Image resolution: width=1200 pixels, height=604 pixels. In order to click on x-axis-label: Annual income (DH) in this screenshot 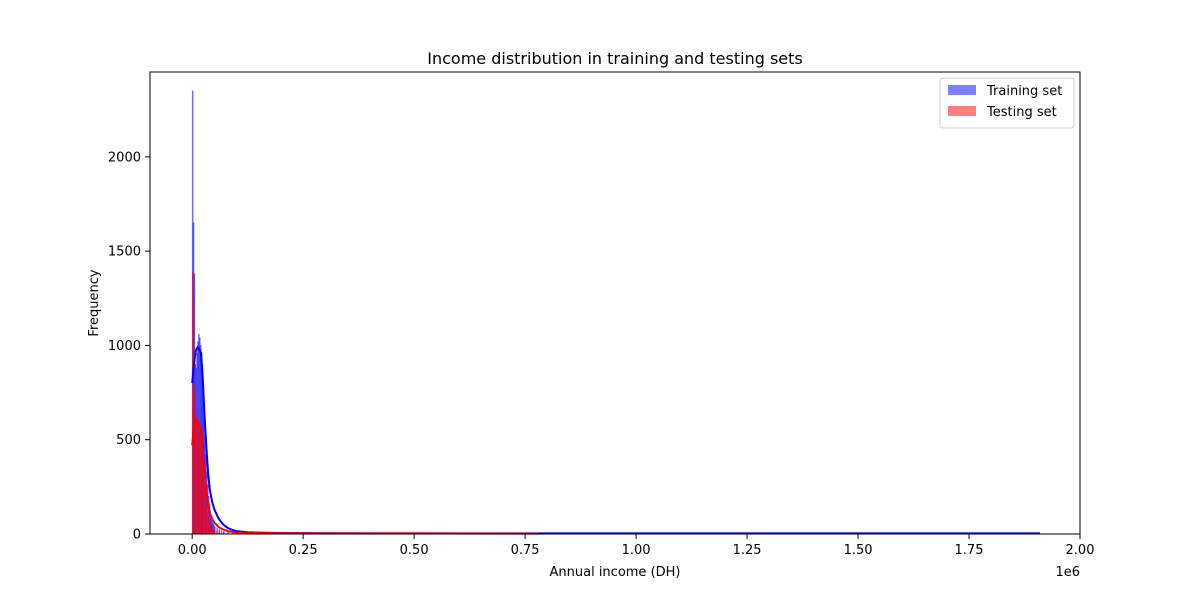, I will do `click(615, 572)`.